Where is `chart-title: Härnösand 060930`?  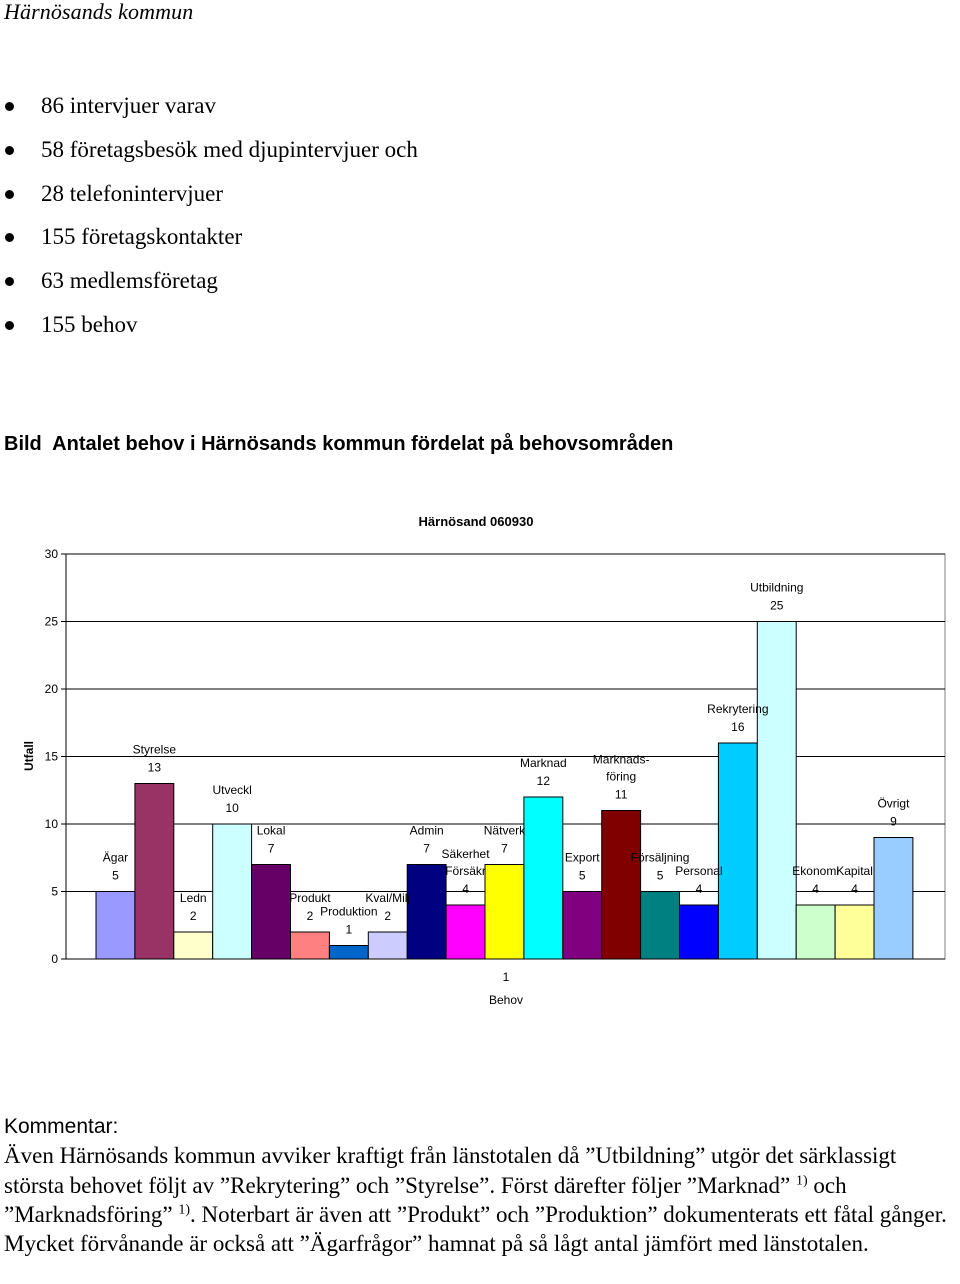
chart-title: Härnösand 060930 is located at coordinates (476, 521).